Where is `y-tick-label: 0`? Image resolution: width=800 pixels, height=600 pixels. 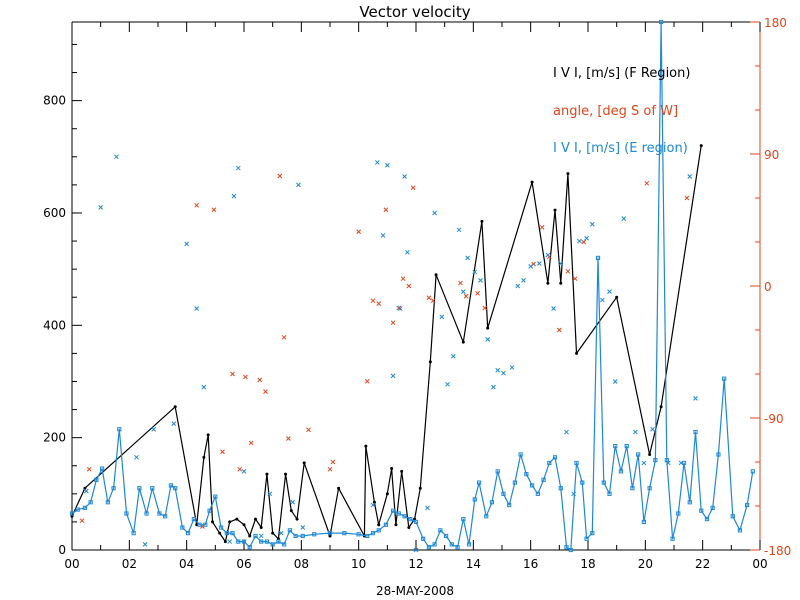 y-tick-label: 0 is located at coordinates (62, 550).